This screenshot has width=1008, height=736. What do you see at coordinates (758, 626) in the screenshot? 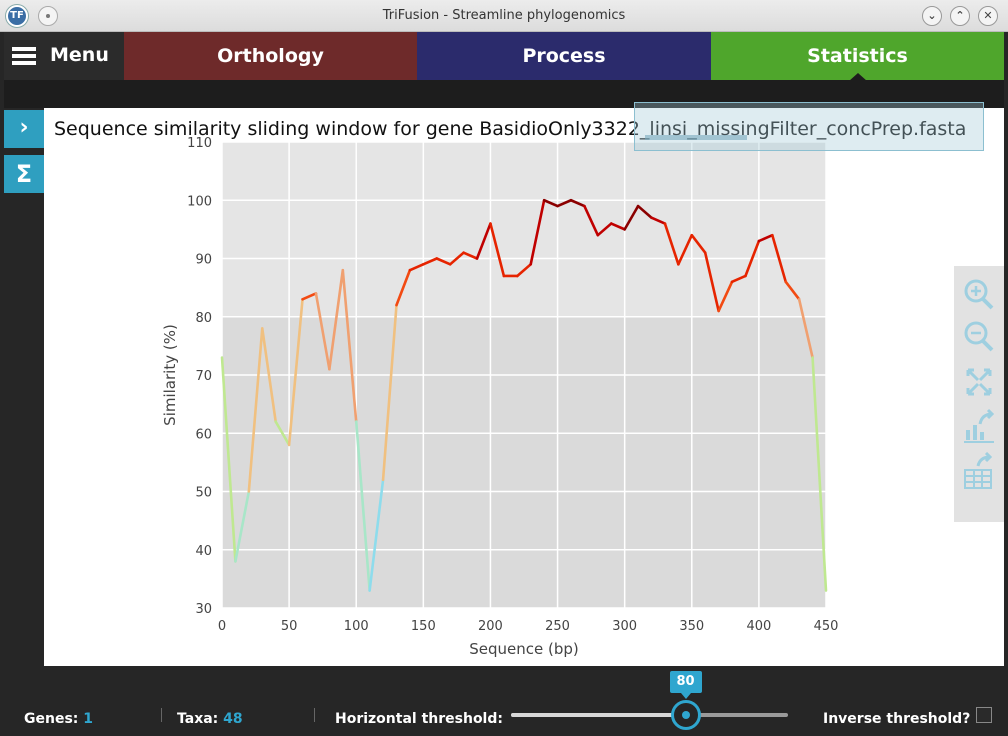
I see `x-tick-label: 400` at bounding box center [758, 626].